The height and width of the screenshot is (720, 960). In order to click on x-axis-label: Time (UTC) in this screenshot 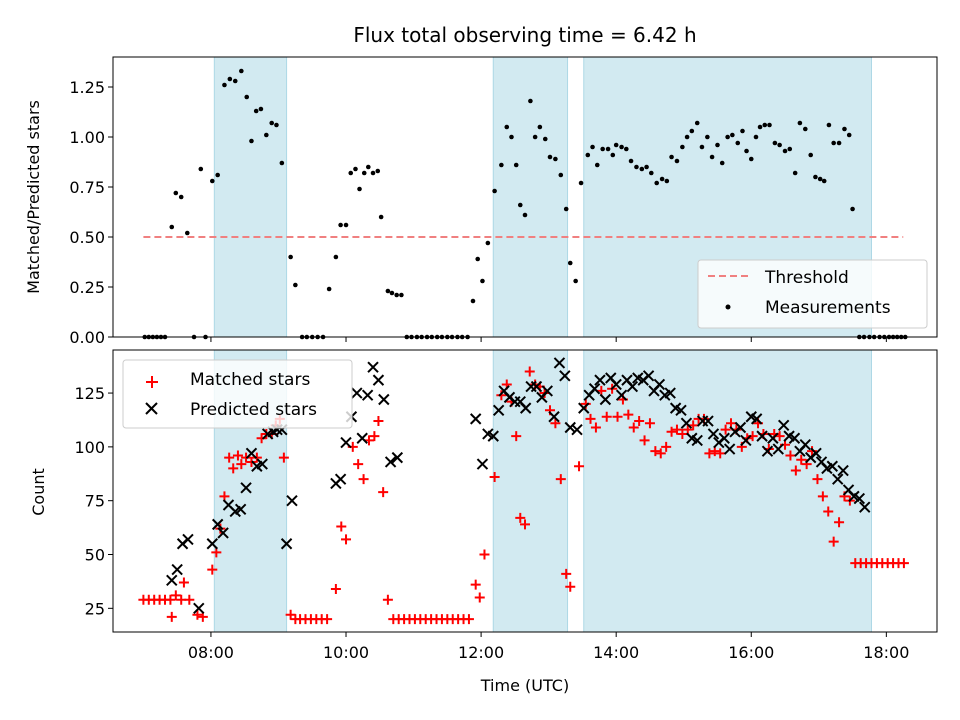, I will do `click(524, 685)`.